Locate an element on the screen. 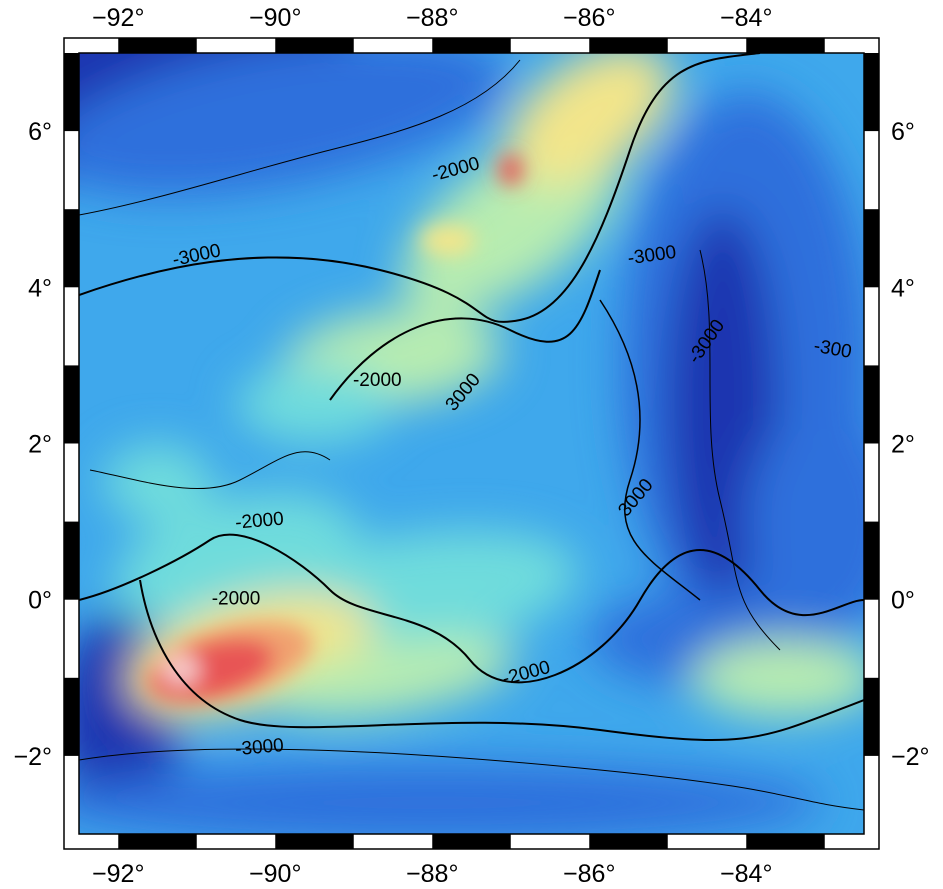  lat-label-right: 6° is located at coordinates (903, 132).